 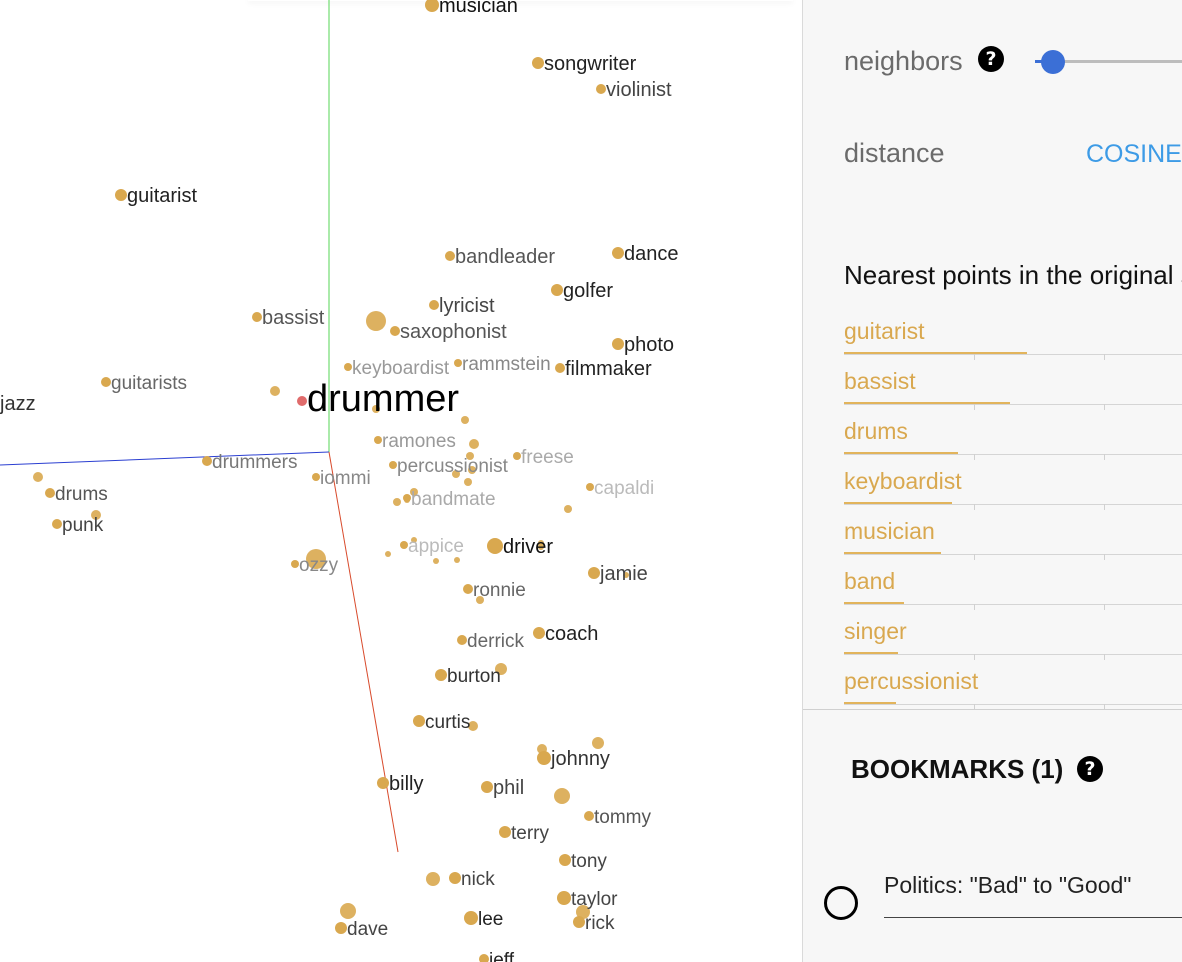 I want to click on point-dot-bassist, so click(x=257, y=317).